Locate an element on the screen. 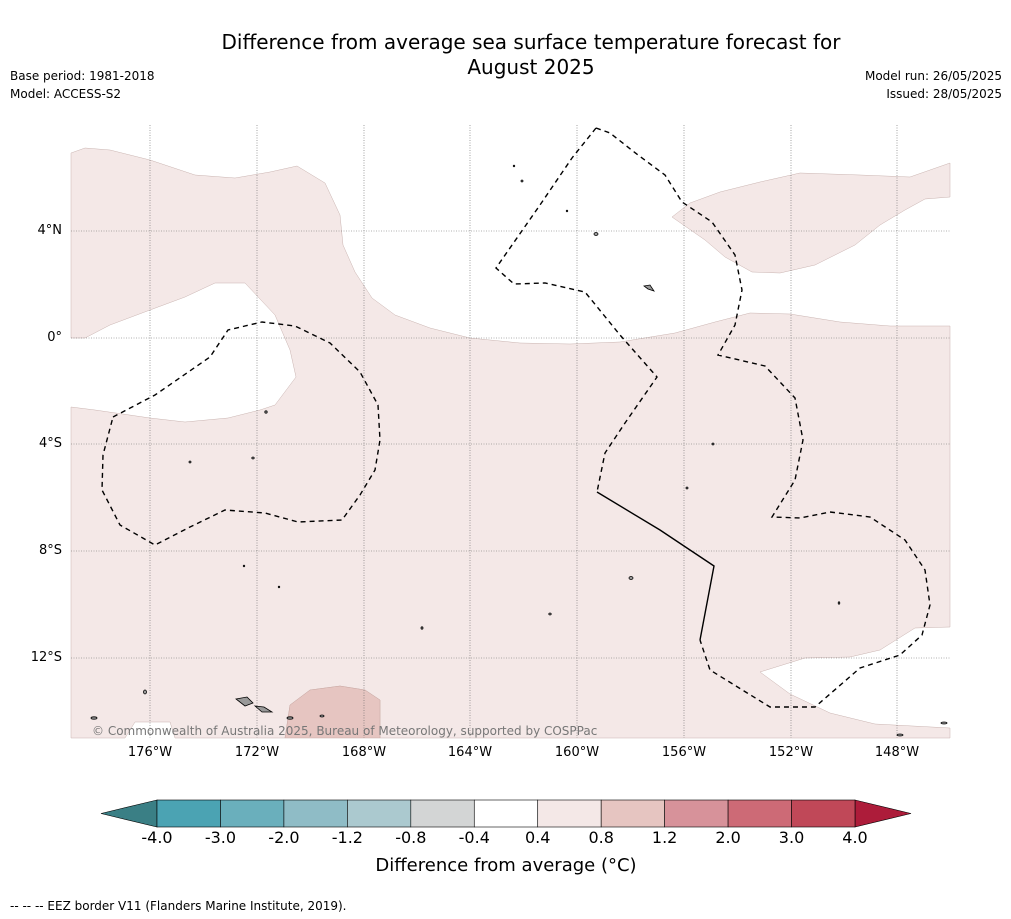 Image resolution: width=1011 pixels, height=919 pixels. lon-label-152w: 152°W is located at coordinates (791, 752).